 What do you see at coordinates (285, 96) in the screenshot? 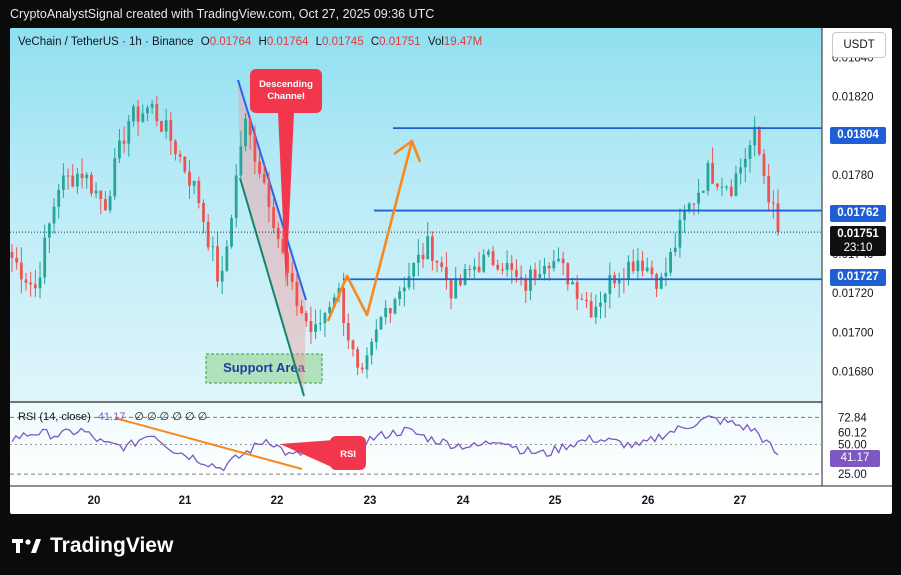
I see `descending-channel-label-2: Channel` at bounding box center [285, 96].